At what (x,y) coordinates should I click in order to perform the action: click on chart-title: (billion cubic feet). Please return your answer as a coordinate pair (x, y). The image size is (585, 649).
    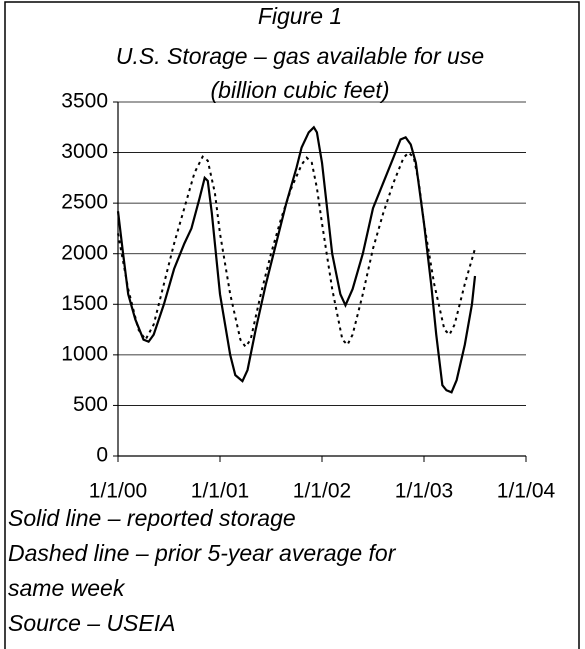
    Looking at the image, I should click on (300, 90).